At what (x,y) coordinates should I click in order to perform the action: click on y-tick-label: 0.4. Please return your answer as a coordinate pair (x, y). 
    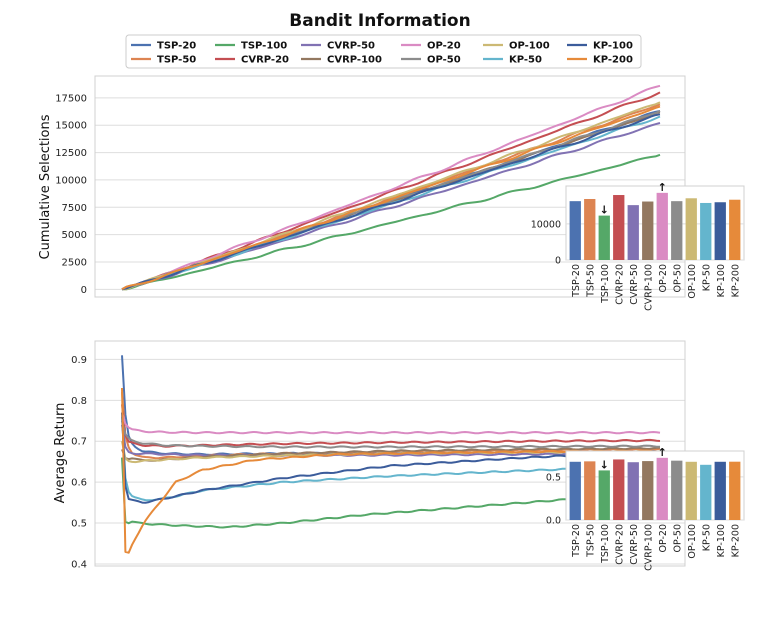
    Looking at the image, I should click on (79, 564).